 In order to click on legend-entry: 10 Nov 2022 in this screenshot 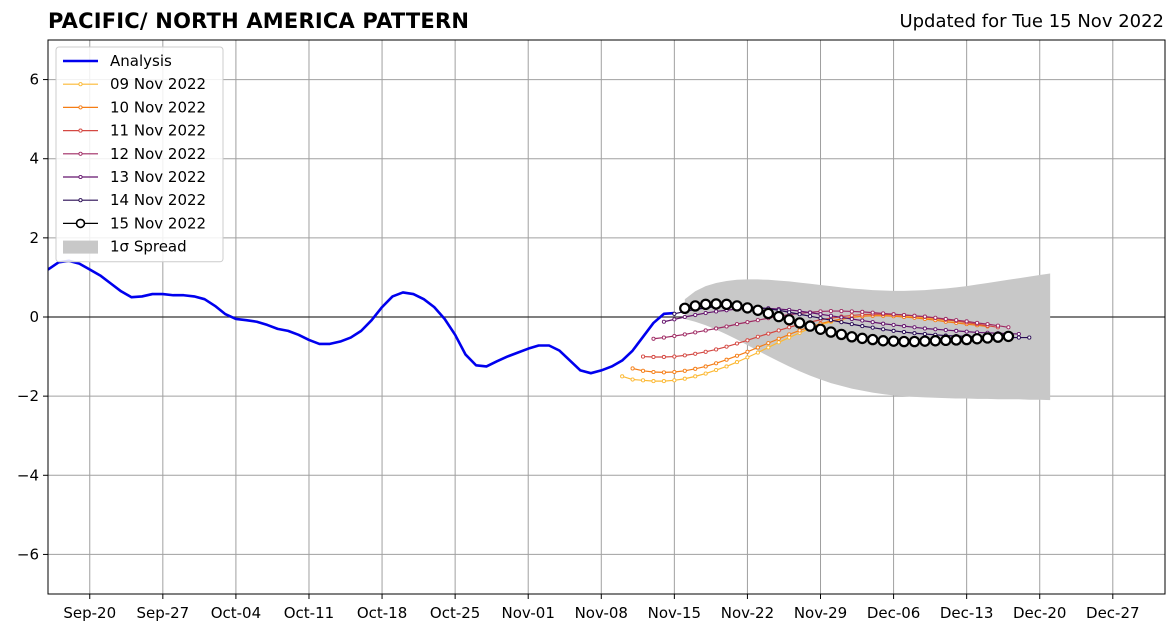, I will do `click(134, 107)`.